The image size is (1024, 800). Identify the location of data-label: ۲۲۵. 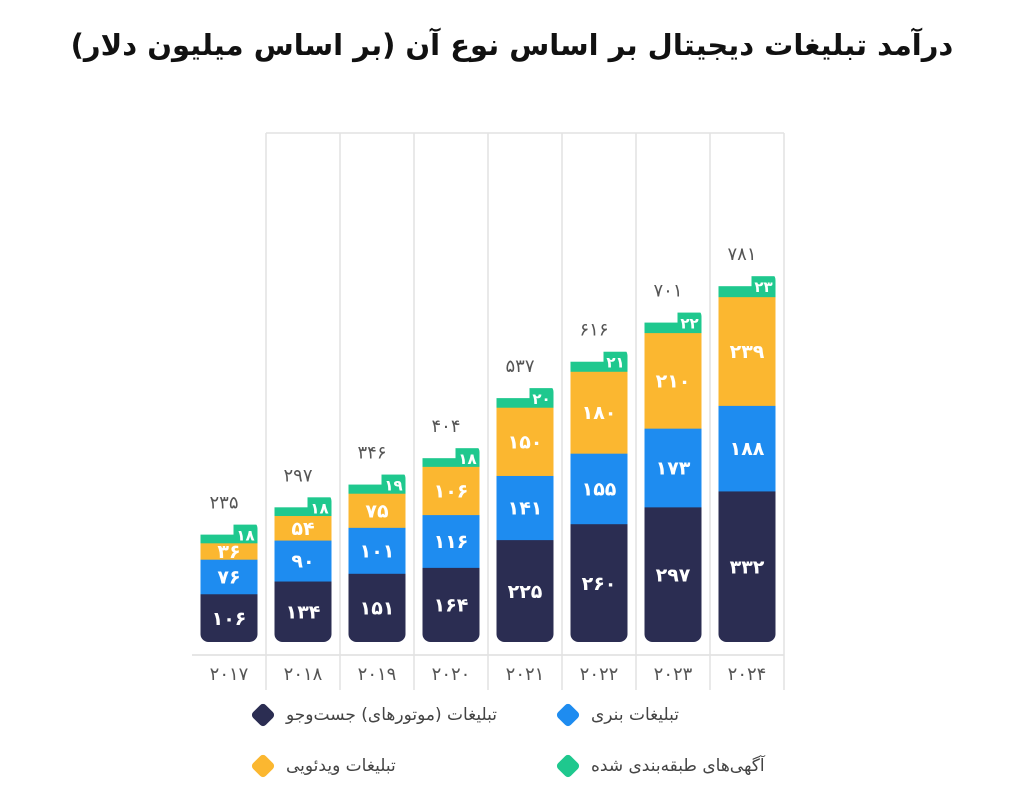
(525, 592).